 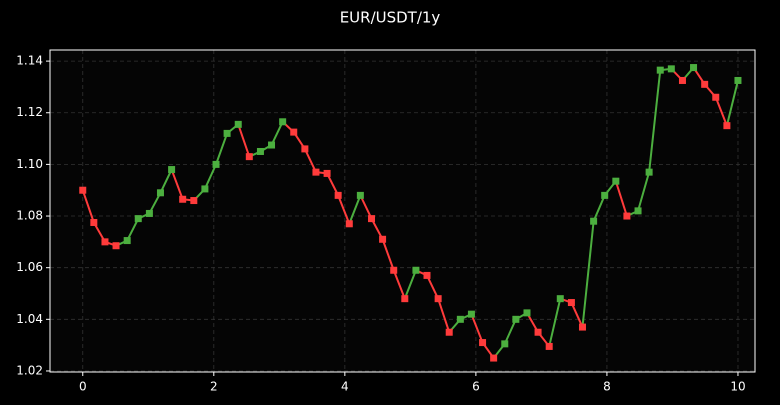 What do you see at coordinates (29, 216) in the screenshot?
I see `y-tick-label: 1.08` at bounding box center [29, 216].